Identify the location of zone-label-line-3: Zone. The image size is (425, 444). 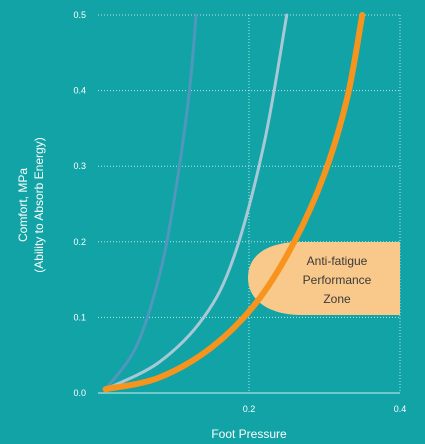
(337, 299).